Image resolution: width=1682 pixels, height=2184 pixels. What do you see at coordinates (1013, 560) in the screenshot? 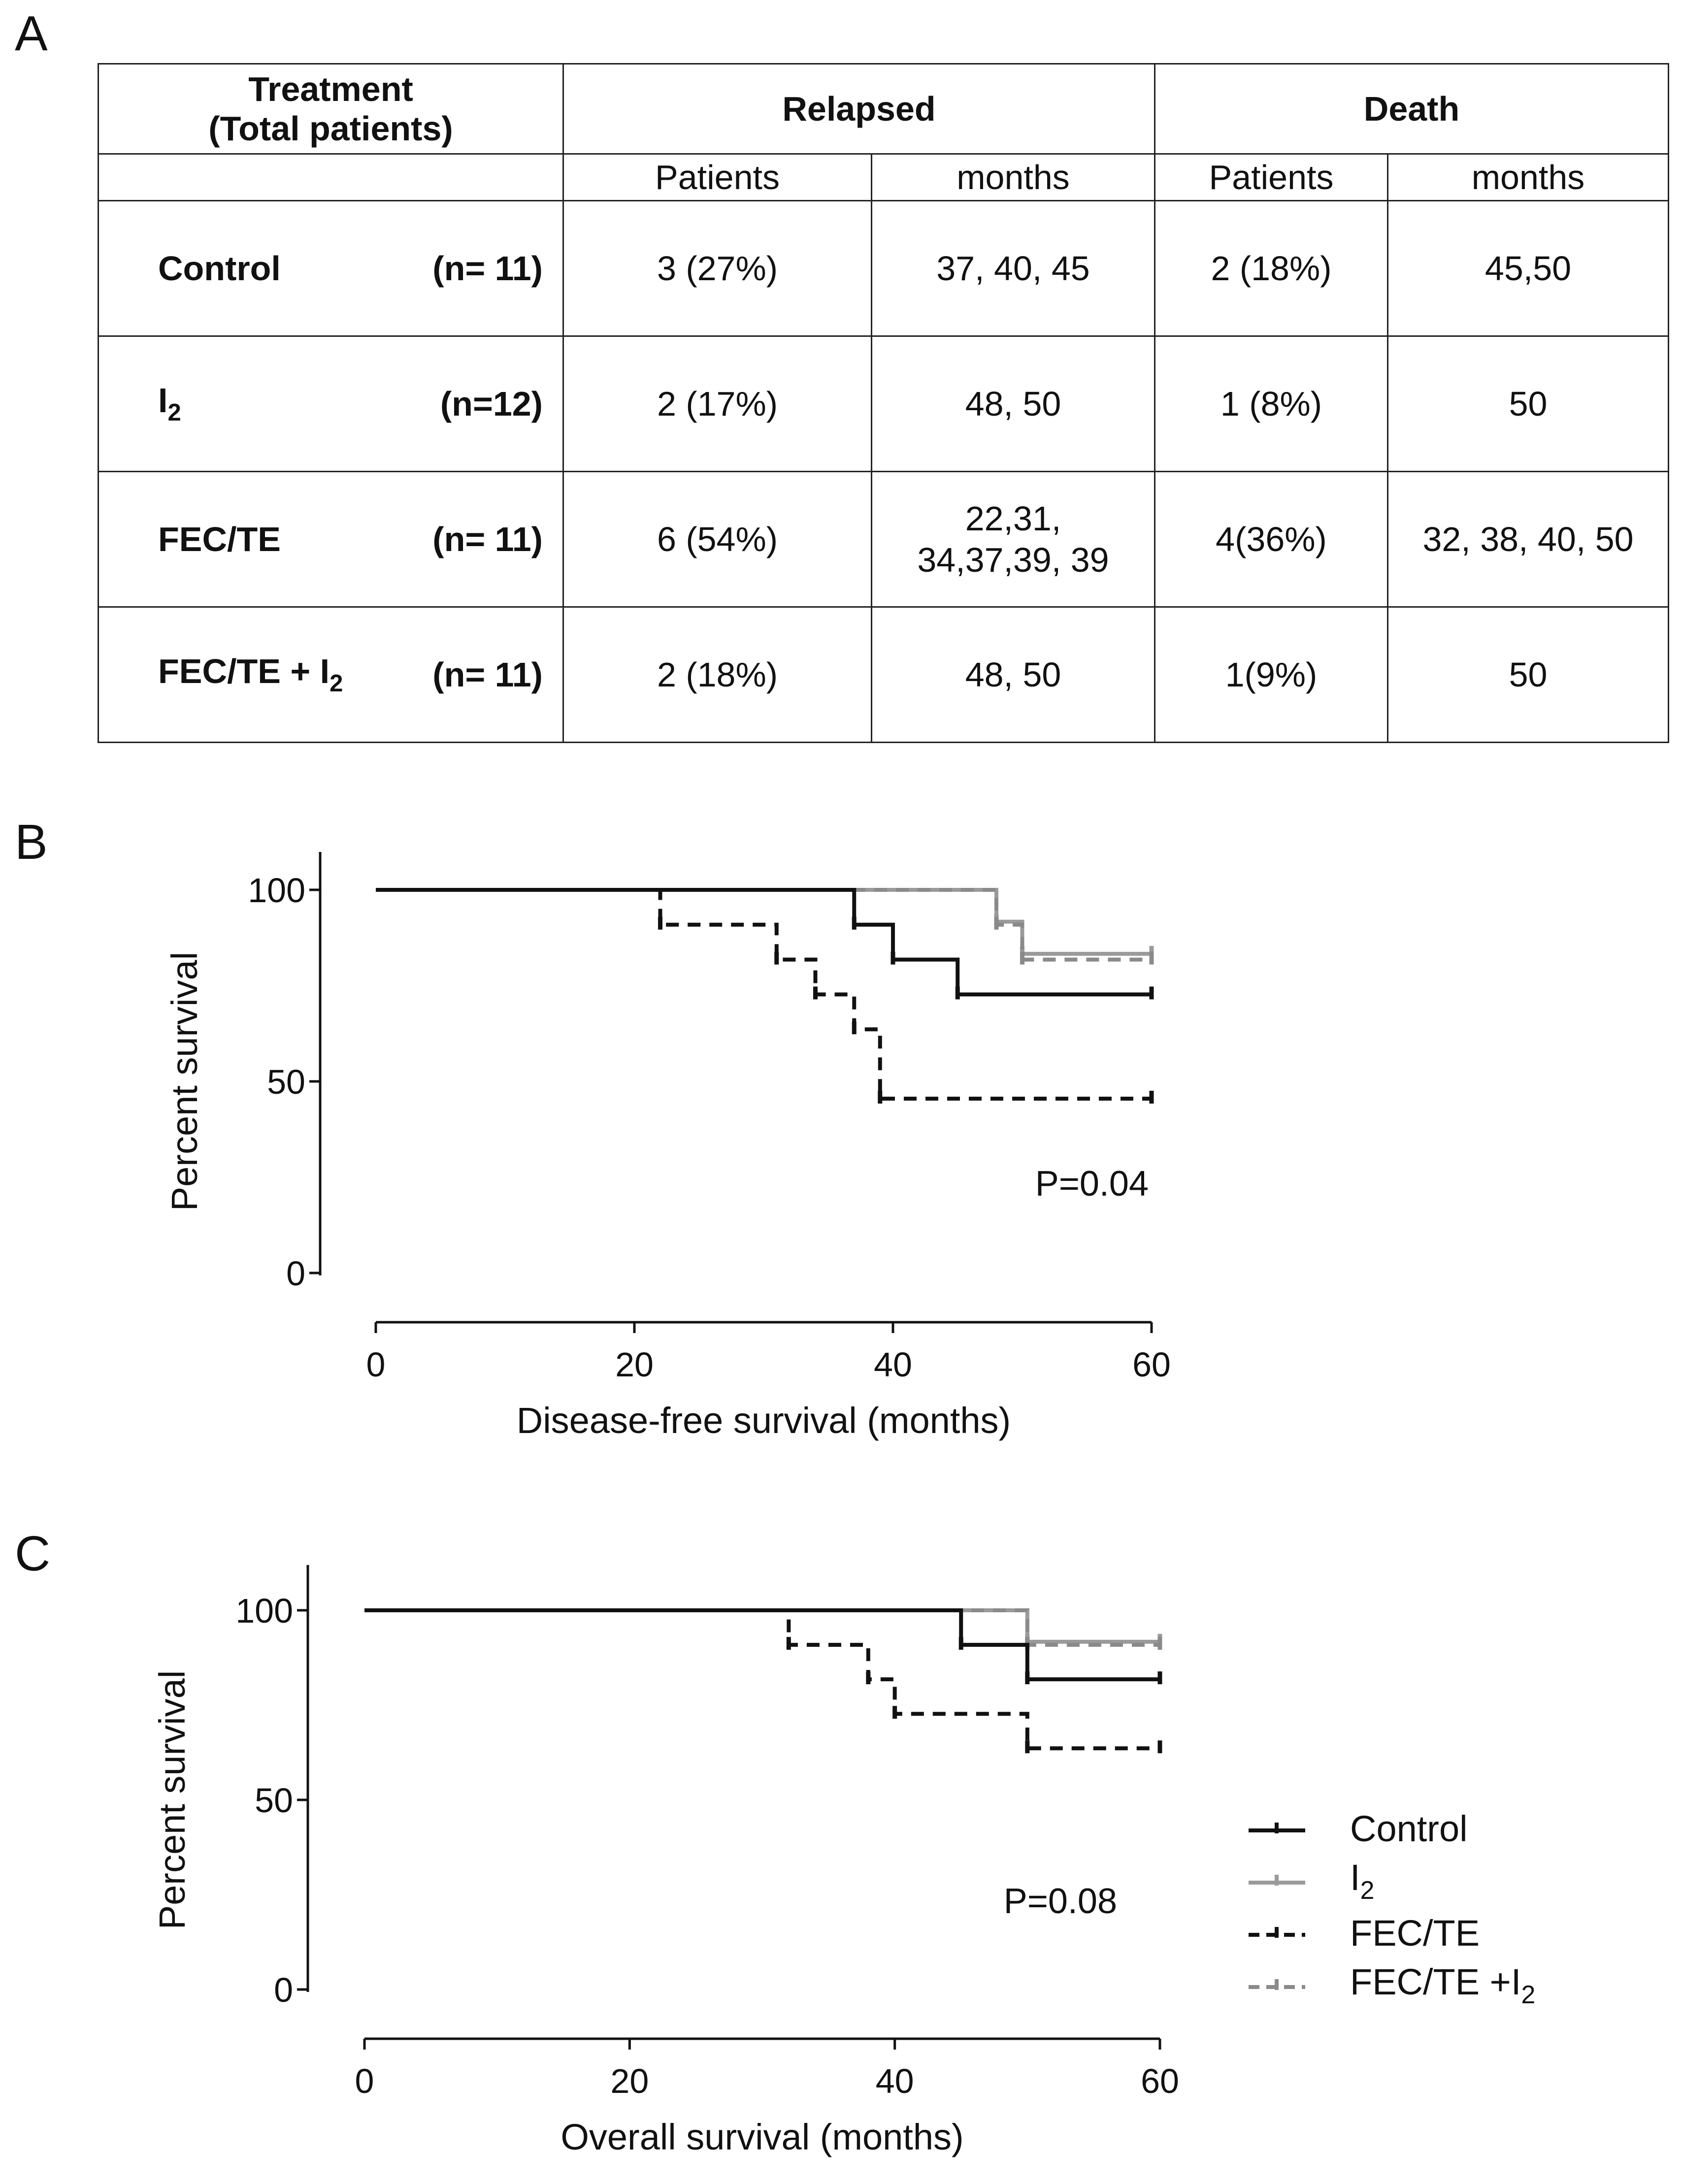
I see `relapsed-months-line: 34,37,39, 39` at bounding box center [1013, 560].